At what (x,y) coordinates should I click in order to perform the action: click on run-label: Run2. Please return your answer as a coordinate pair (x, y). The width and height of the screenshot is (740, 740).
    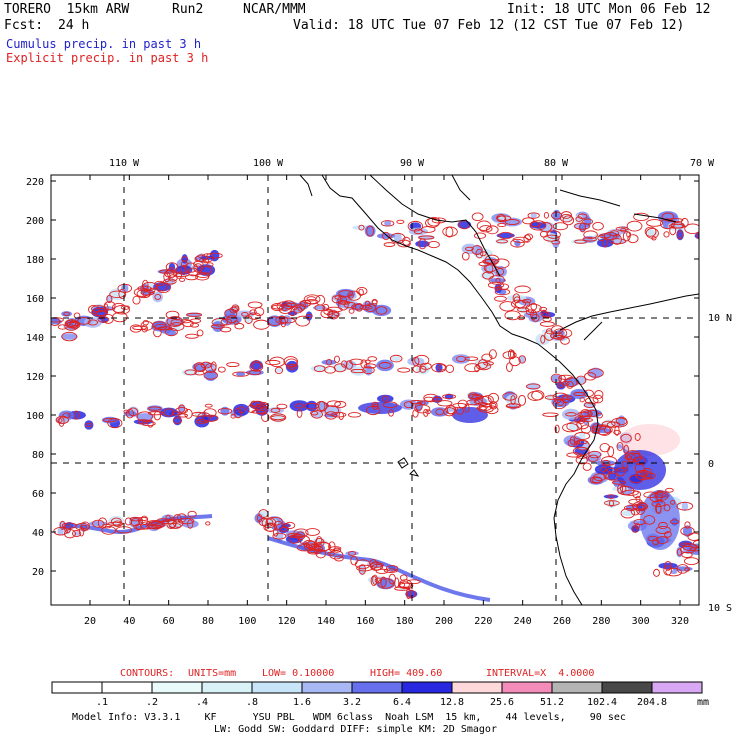
    Looking at the image, I should click on (188, 9).